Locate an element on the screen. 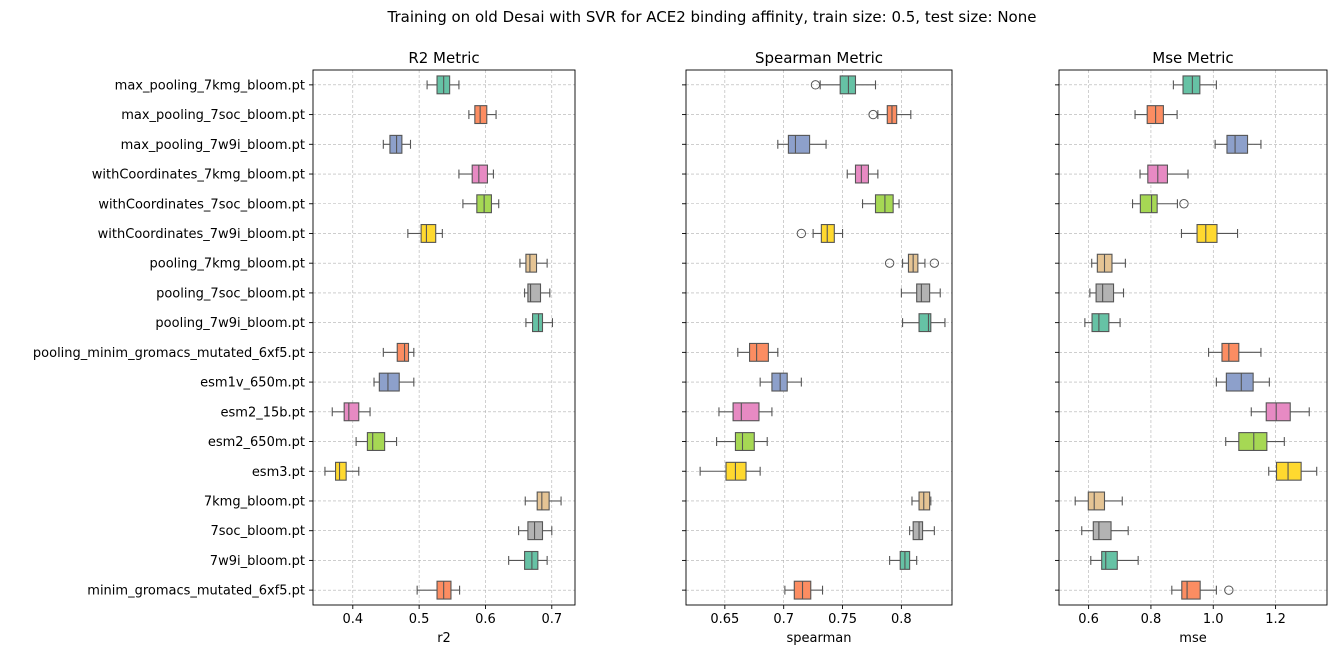  y-tick-label: withCoordinates_7soc_bloom.pt is located at coordinates (201, 204).